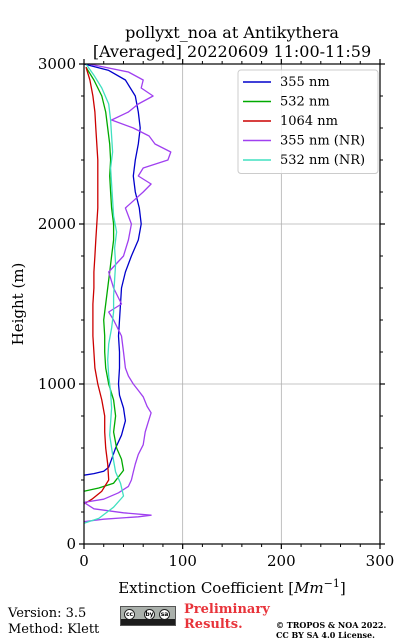 The image size is (400, 640). What do you see at coordinates (57, 64) in the screenshot?
I see `y-tick-label-3: 3000` at bounding box center [57, 64].